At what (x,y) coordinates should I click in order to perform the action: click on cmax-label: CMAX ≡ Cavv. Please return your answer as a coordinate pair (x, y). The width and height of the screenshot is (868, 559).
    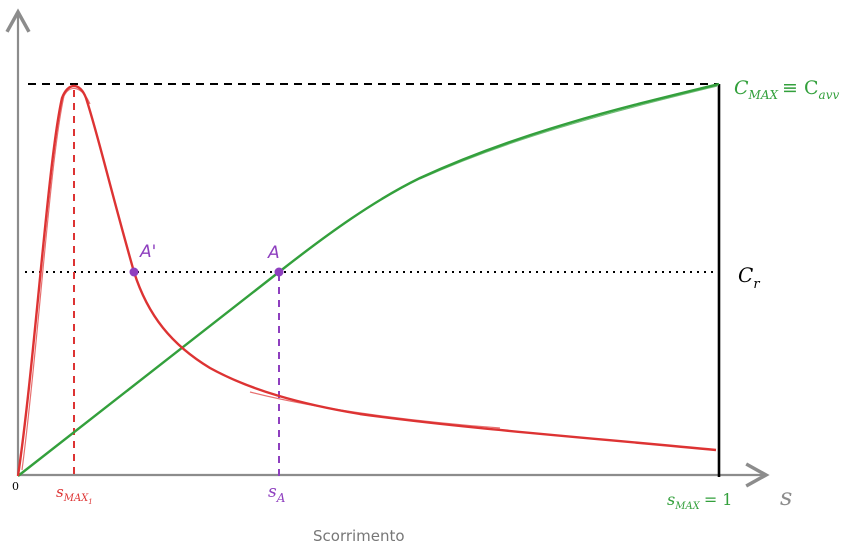
    Looking at the image, I should click on (786, 89).